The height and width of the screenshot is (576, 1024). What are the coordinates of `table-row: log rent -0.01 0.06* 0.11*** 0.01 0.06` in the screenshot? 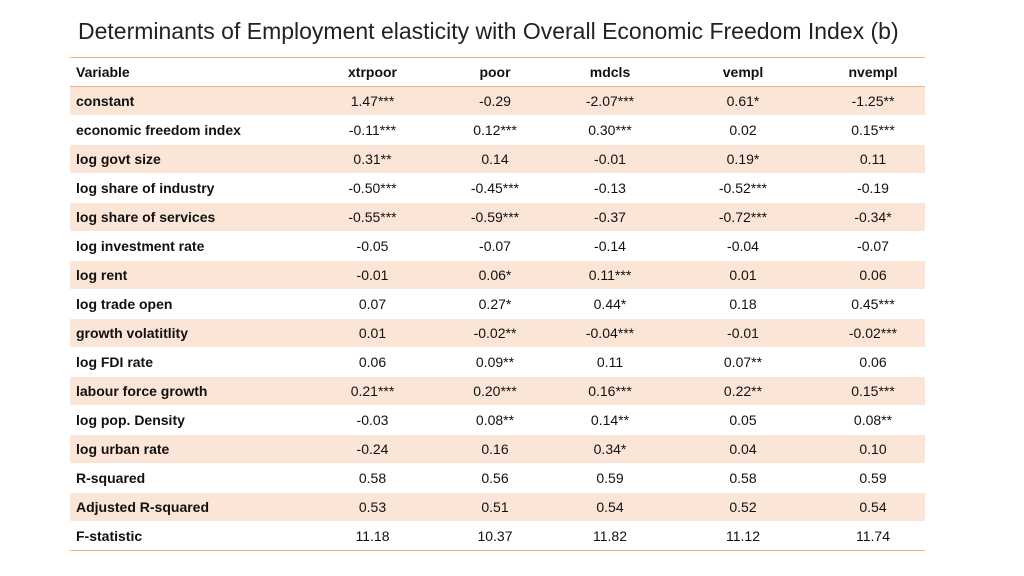 It's located at (497, 275).